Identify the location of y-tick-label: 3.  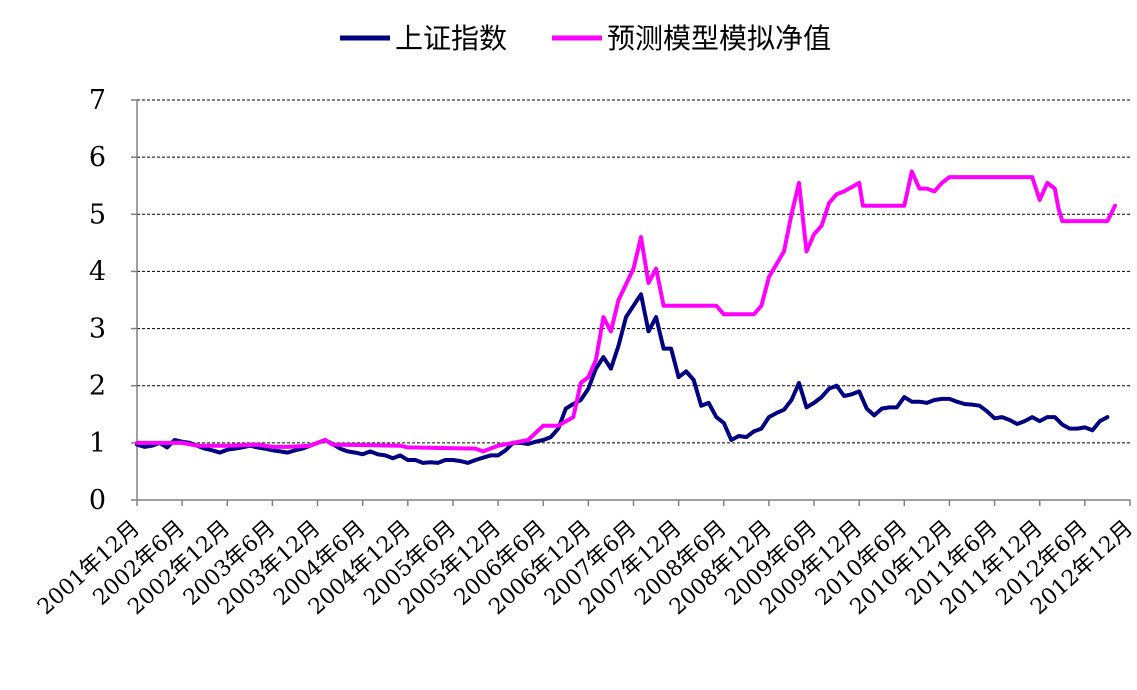
(97, 329).